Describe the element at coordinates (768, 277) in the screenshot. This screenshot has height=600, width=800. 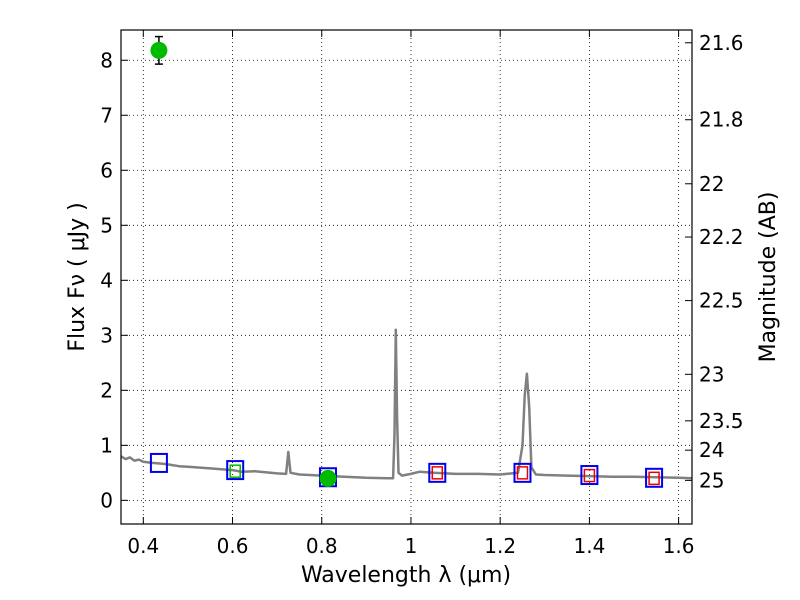
I see `right-axis-label: Magnitude (AB)` at that location.